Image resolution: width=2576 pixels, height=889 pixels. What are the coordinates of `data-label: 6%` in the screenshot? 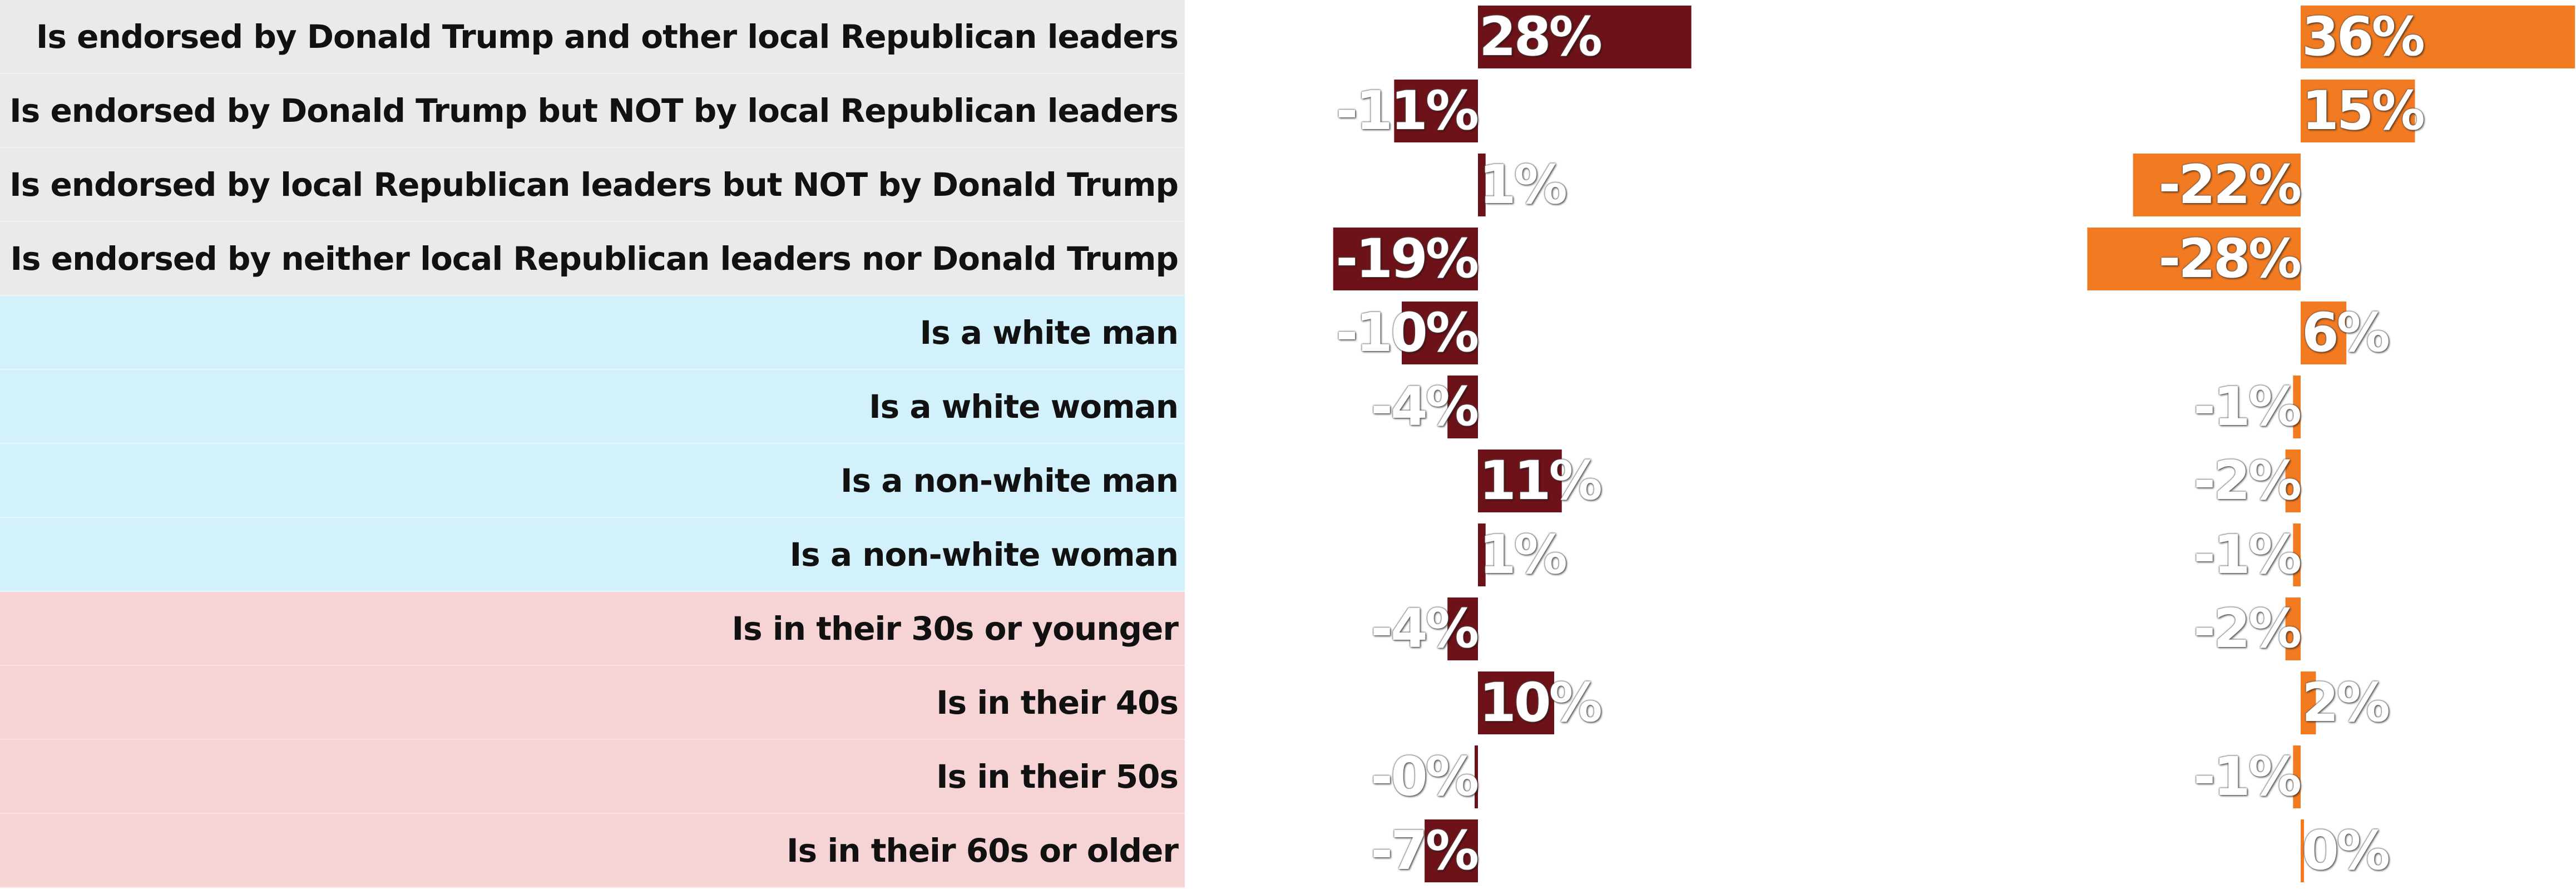 It's located at (2346, 333).